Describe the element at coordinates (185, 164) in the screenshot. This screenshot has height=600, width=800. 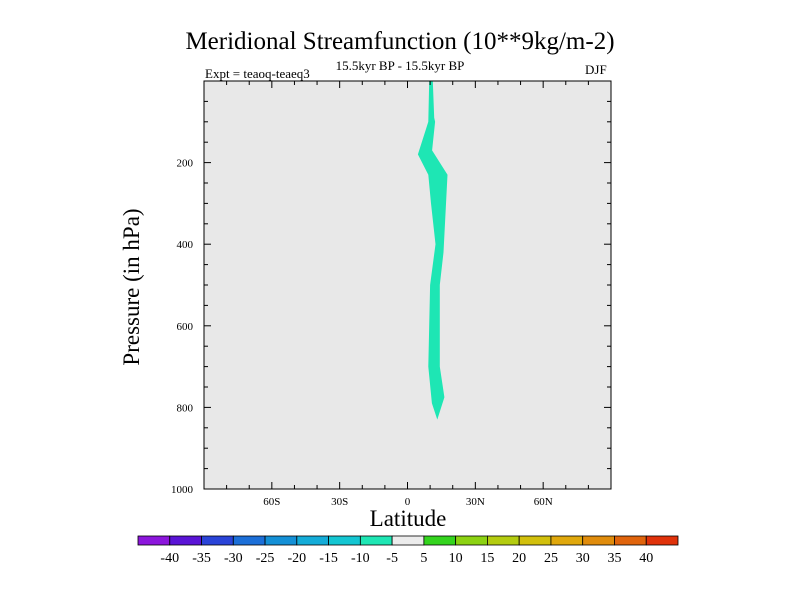
I see `y-tick-label: 200` at that location.